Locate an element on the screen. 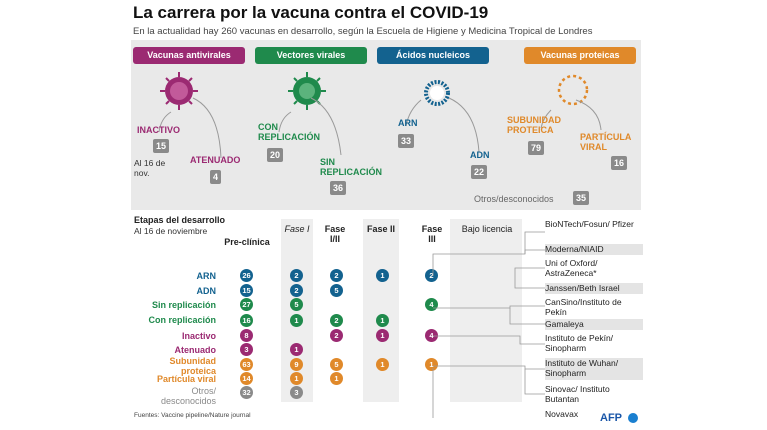  row-label-otros: Otros/ desconocidos is located at coordinates (188, 396).